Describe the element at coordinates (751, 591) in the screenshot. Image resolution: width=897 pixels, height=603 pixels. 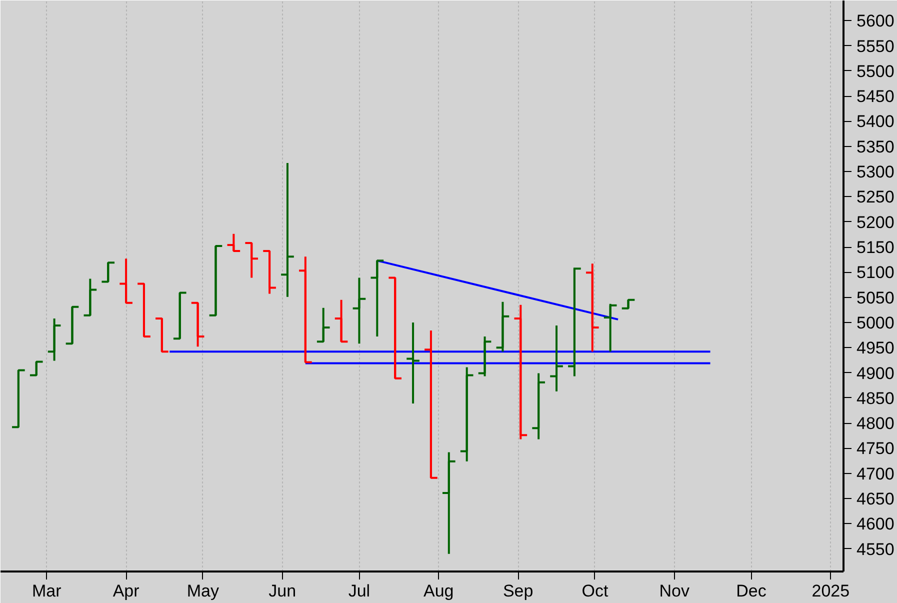
I see `x-tick-label: Dec` at that location.